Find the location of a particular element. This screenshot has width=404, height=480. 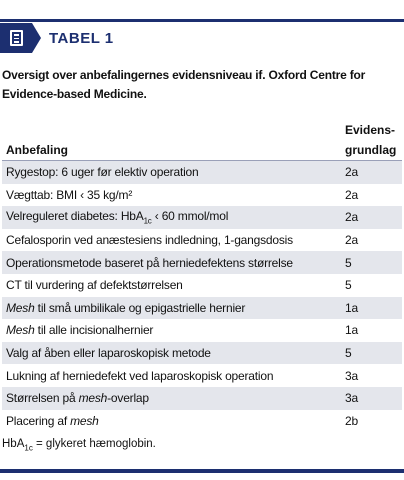

header-rule is located at coordinates (202, 160).